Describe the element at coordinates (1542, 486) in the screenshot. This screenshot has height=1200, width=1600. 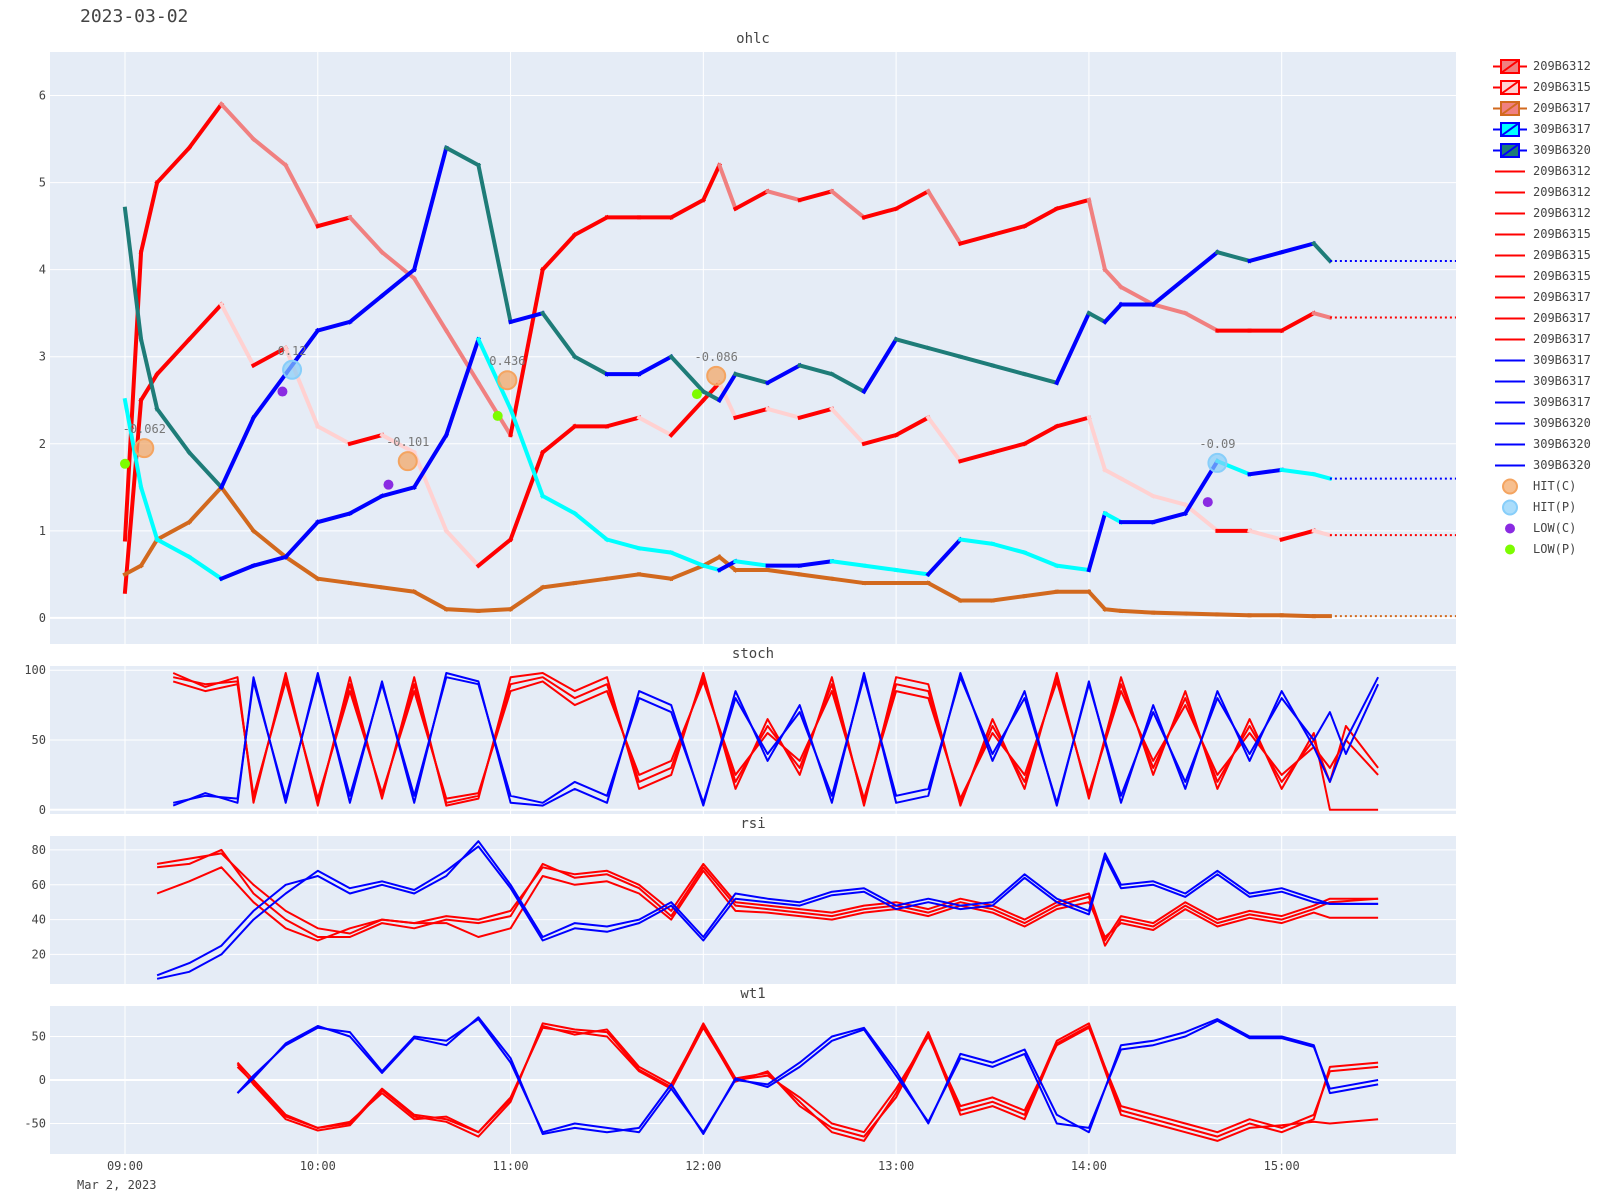
I see `legend-item: HIT(C)` at that location.